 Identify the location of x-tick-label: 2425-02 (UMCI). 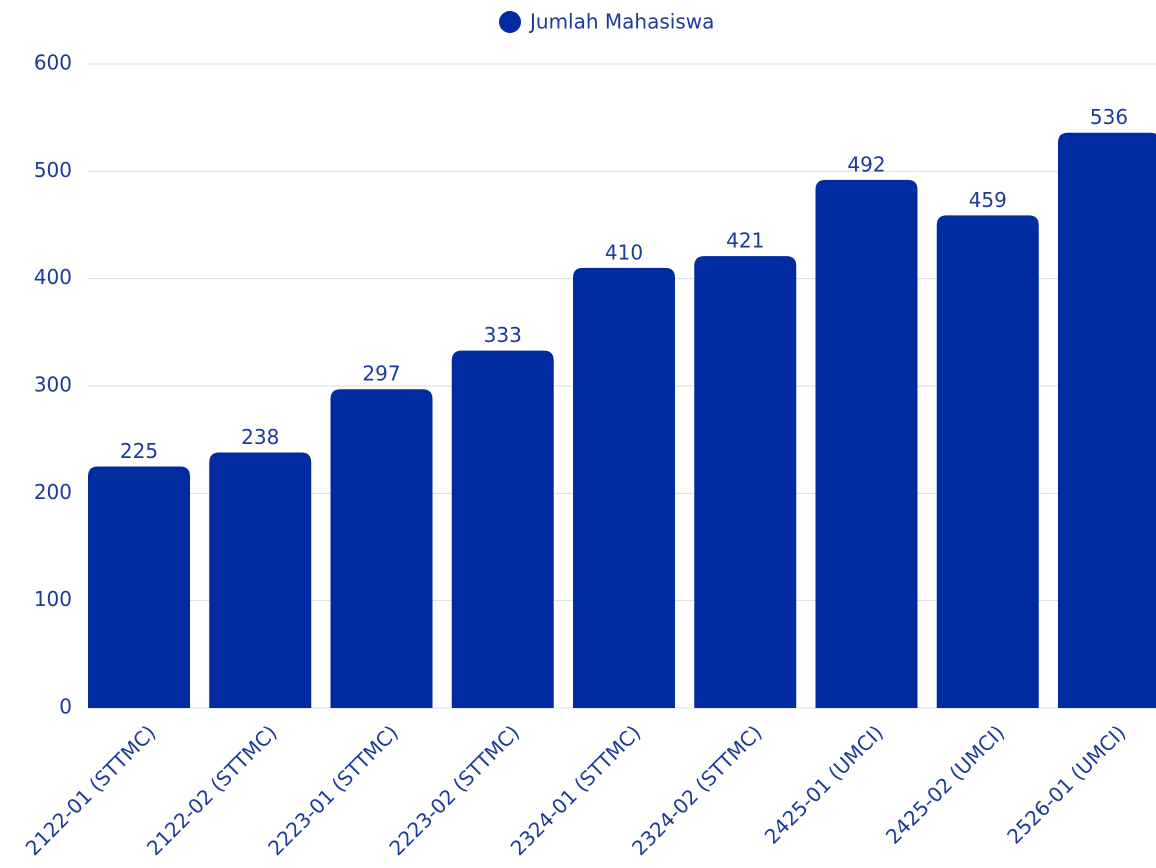
(945, 784).